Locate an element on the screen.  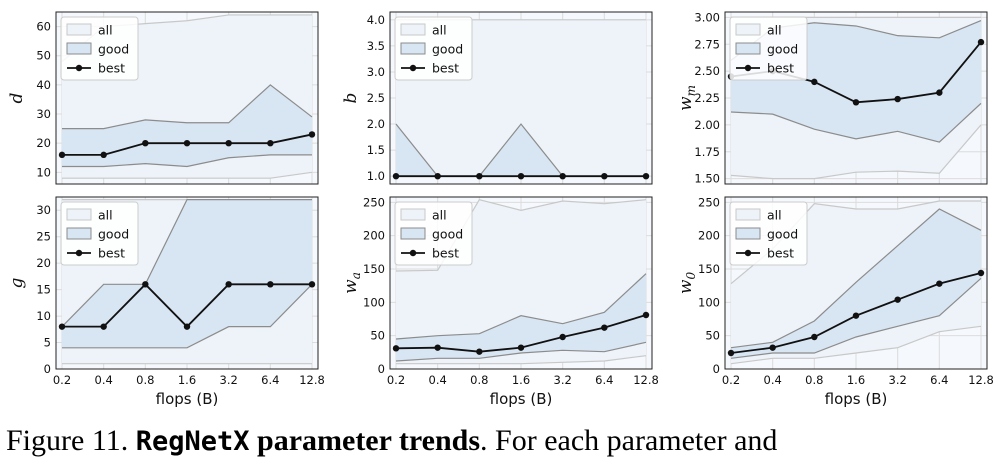
caption-title-rest: parameter trends is located at coordinates (369, 440).